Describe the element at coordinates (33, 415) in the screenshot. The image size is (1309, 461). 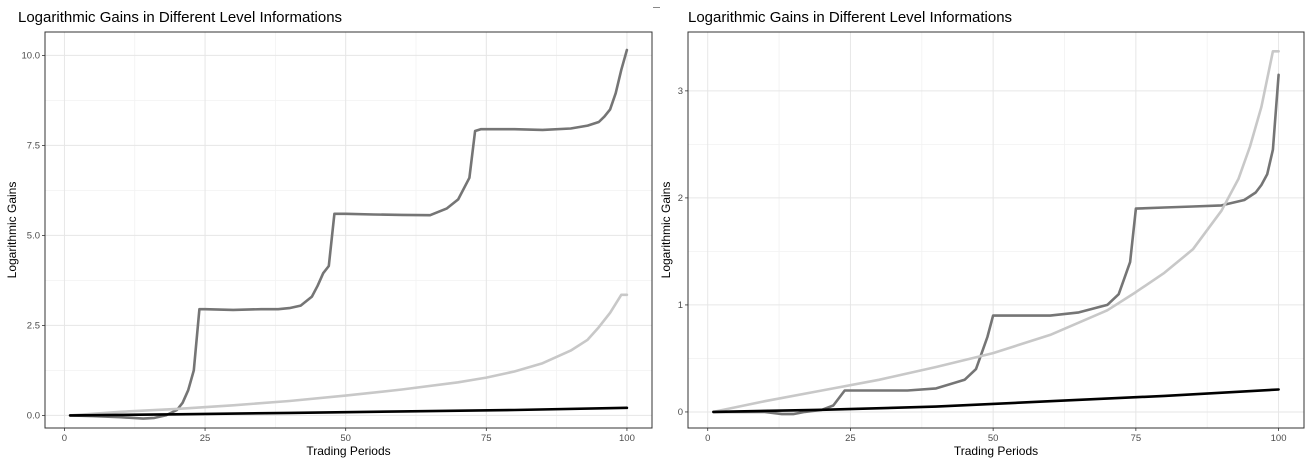
I see `y-tick-label: 0.0` at that location.